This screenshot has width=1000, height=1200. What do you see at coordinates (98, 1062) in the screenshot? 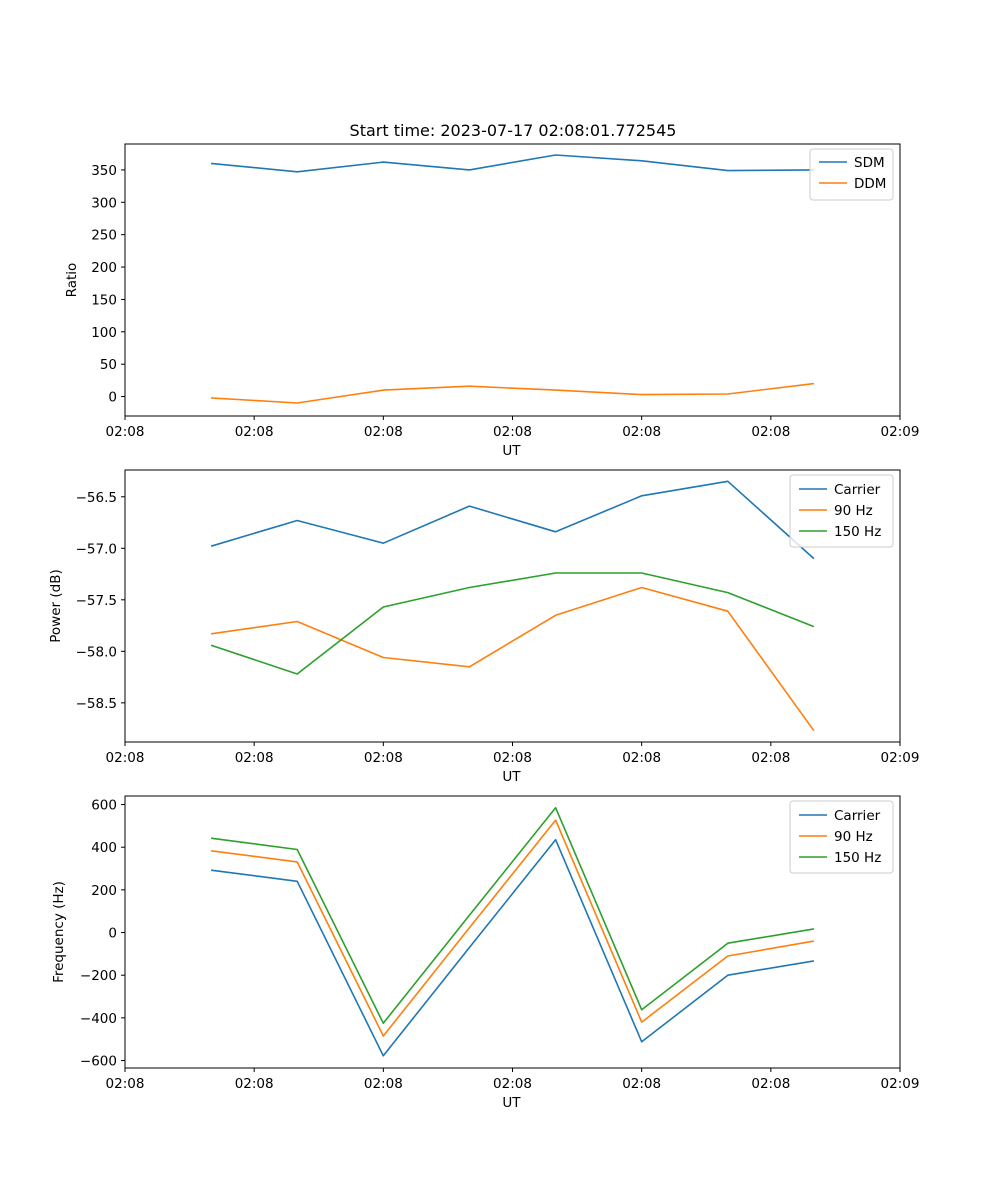
I see `y-tick-label: −600` at bounding box center [98, 1062].